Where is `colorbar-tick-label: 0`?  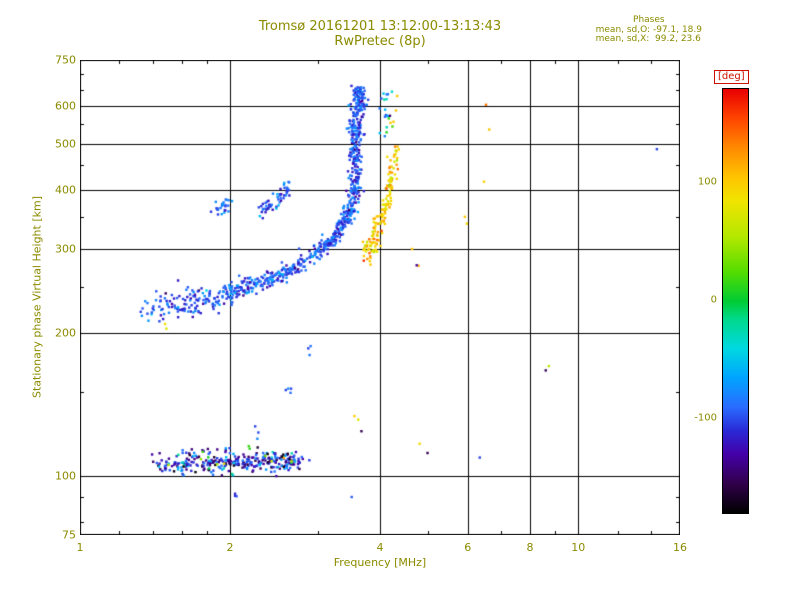
colorbar-tick-label: 0 is located at coordinates (713, 300).